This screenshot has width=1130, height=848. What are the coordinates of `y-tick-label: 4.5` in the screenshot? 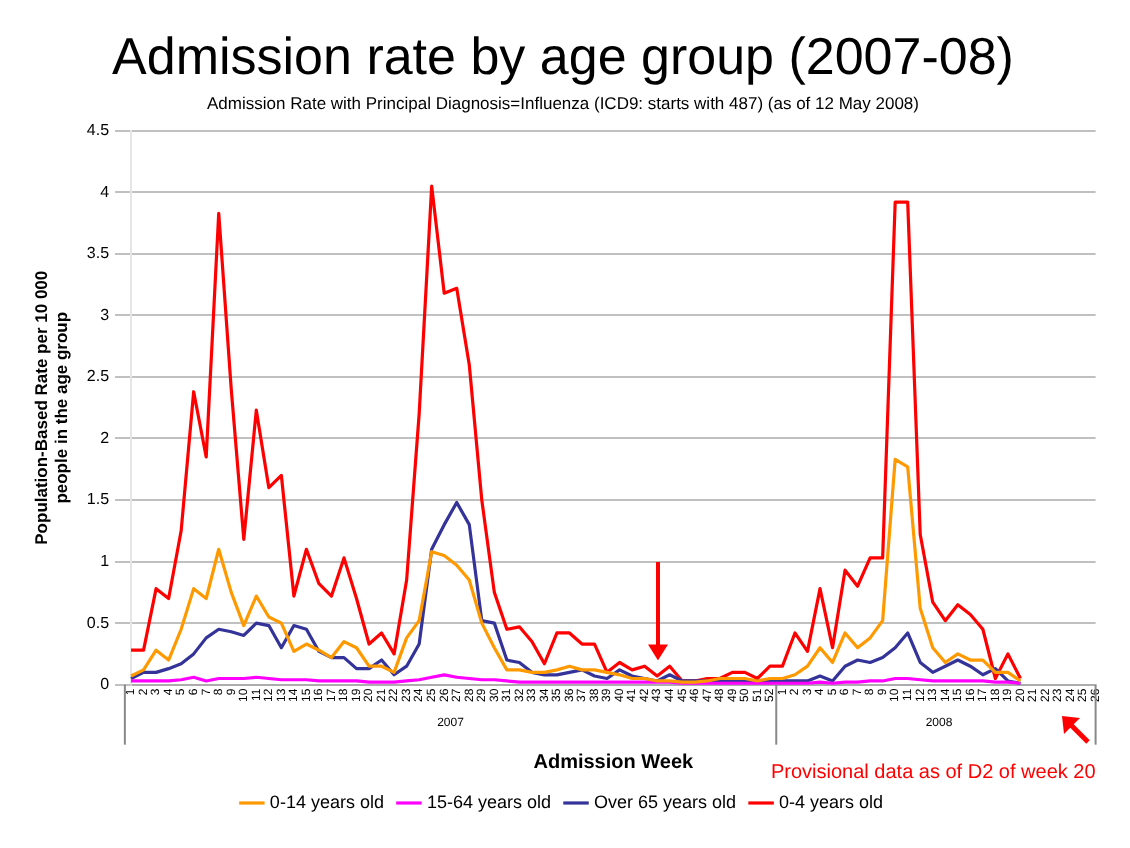 It's located at (98, 130).